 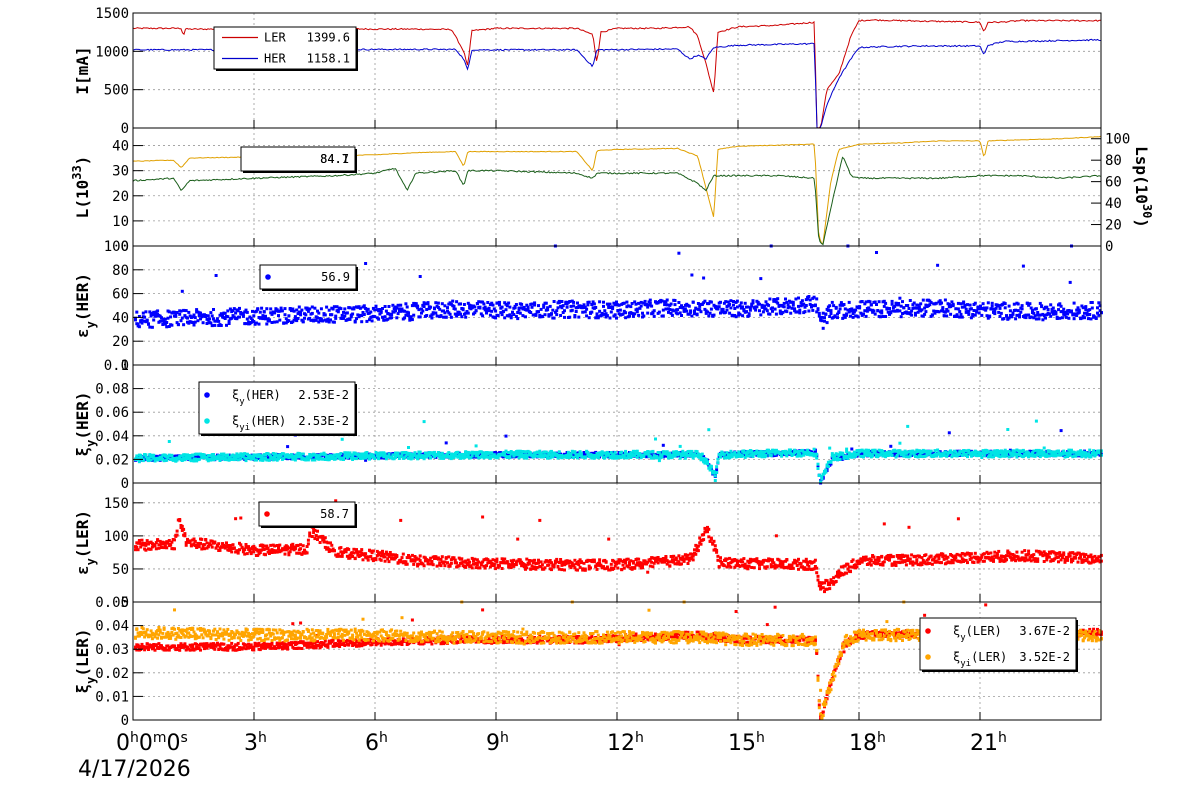 What do you see at coordinates (285, 48) in the screenshot?
I see `legend-box` at bounding box center [285, 48].